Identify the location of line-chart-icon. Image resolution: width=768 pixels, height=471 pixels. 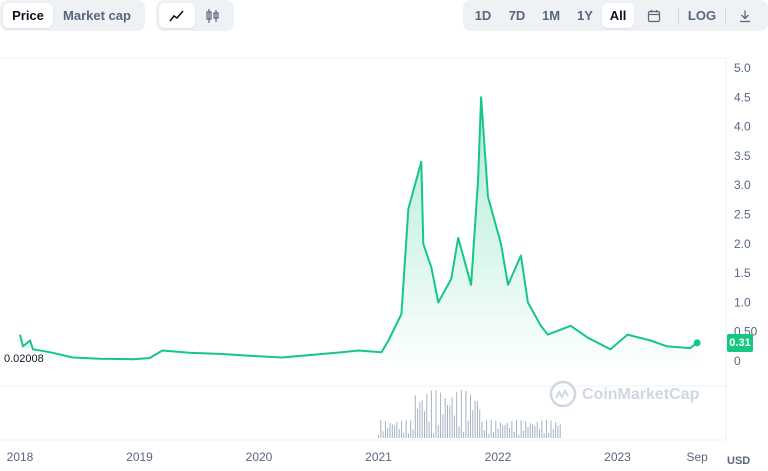
(177, 15).